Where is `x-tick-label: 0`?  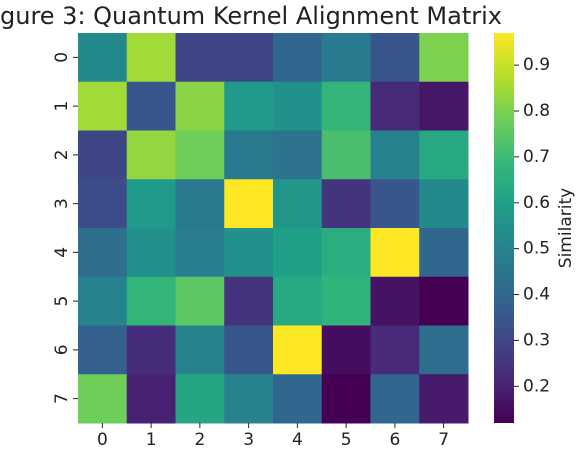 x-tick-label: 0 is located at coordinates (102, 440).